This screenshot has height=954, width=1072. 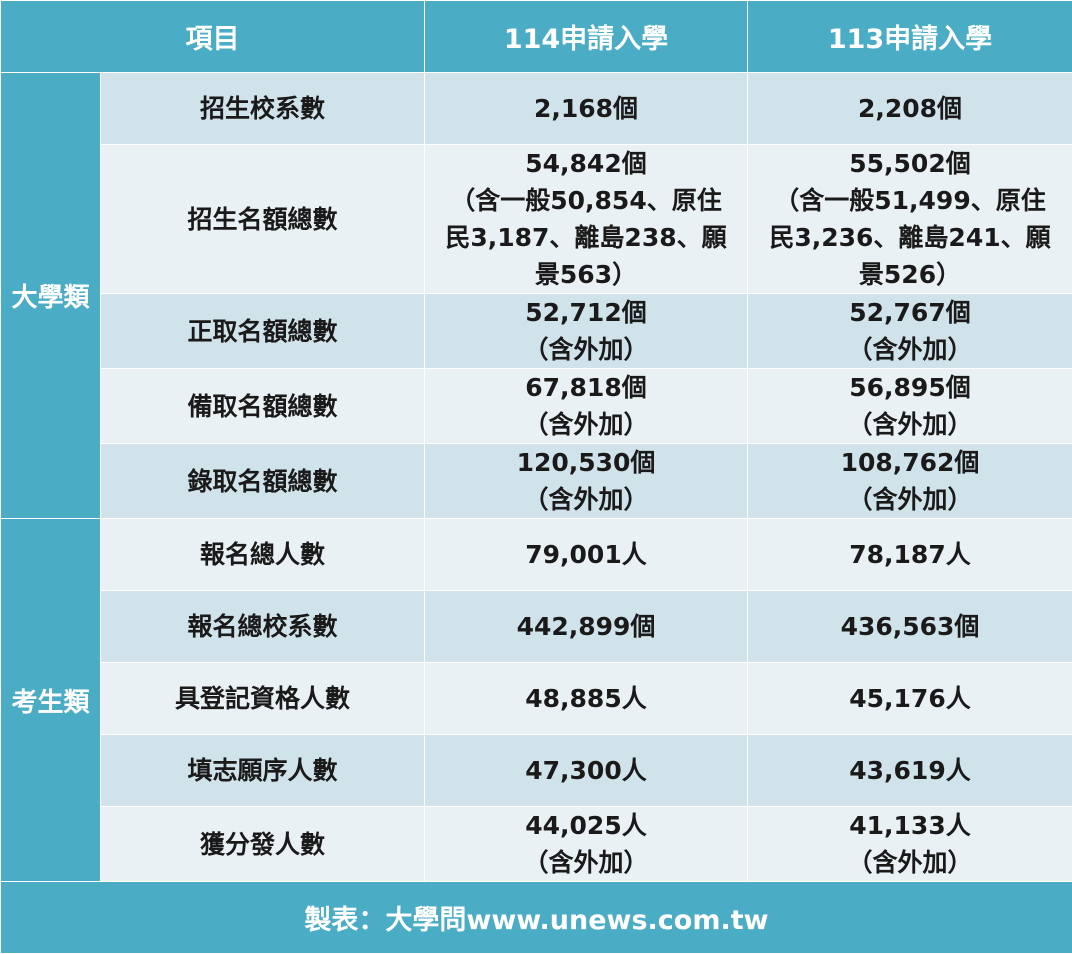 I want to click on row-item: 報名總校系數, so click(x=263, y=627).